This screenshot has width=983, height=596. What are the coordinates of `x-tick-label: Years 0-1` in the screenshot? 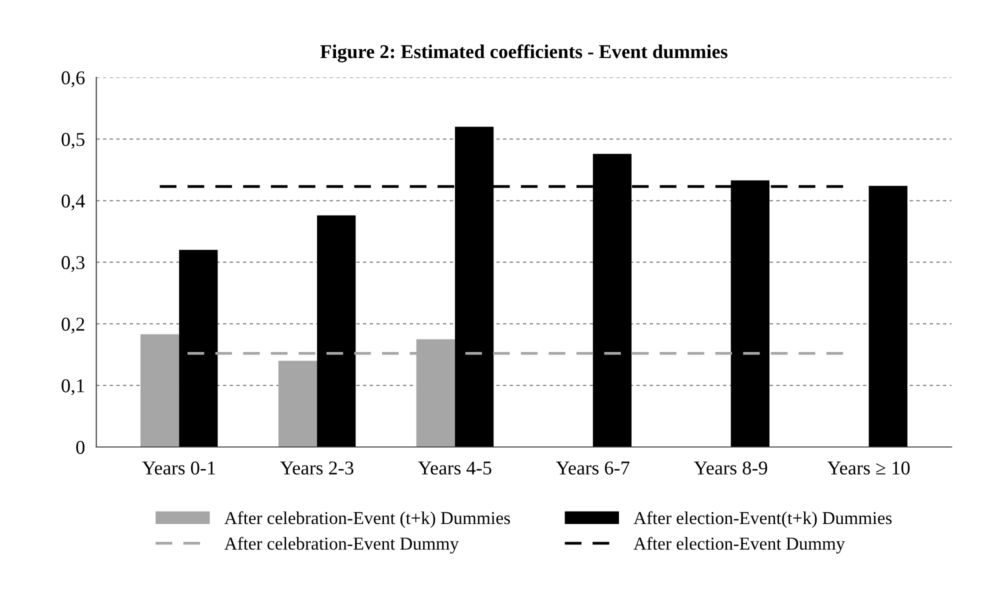 It's located at (179, 468).